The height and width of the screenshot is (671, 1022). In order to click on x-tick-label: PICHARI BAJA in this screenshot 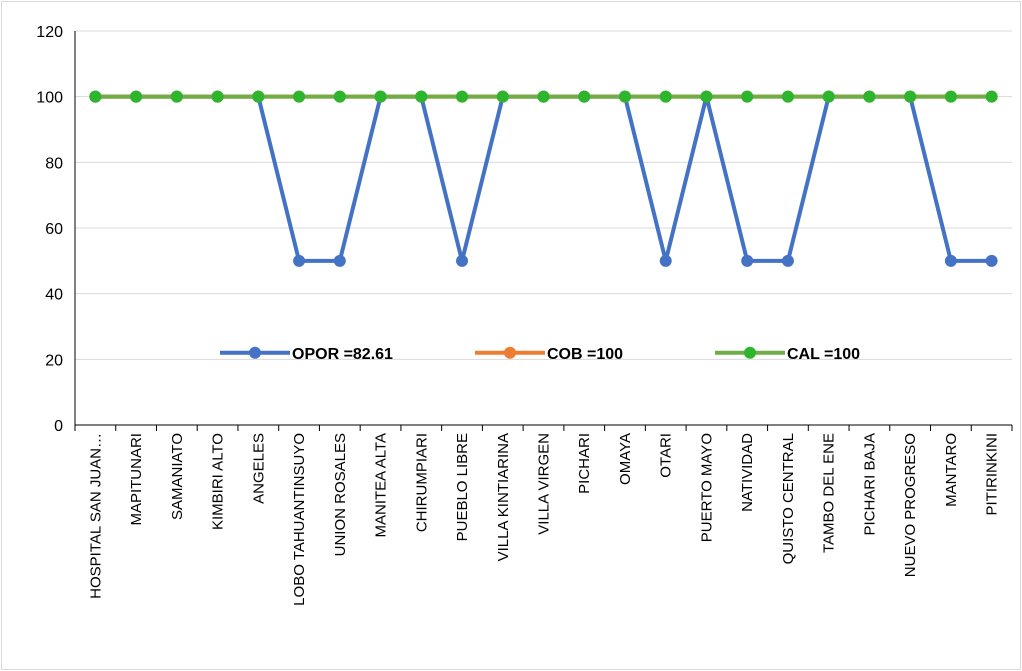, I will do `click(869, 484)`.